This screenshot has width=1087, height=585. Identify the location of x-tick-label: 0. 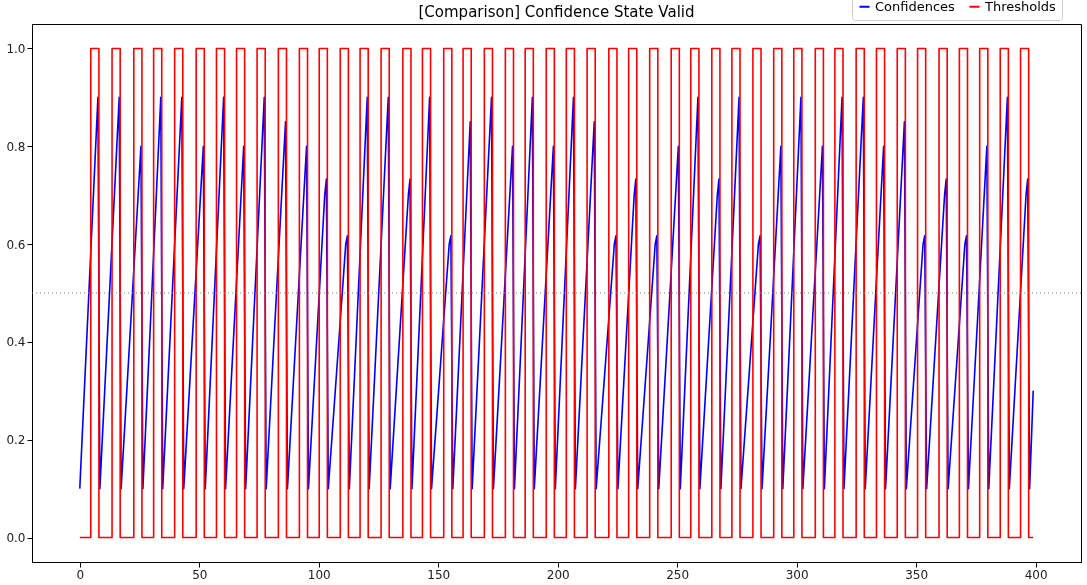
(80, 574).